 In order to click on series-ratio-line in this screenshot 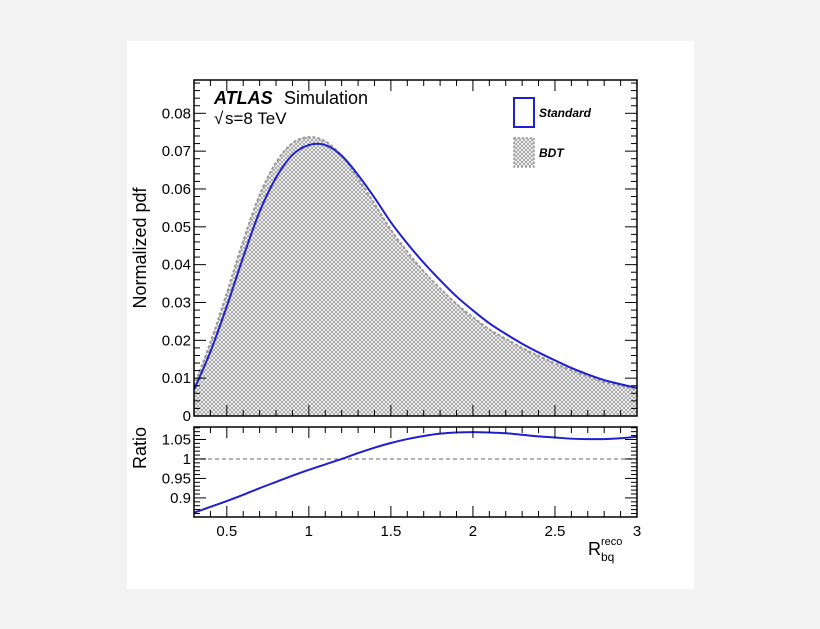, I will do `click(415, 472)`.